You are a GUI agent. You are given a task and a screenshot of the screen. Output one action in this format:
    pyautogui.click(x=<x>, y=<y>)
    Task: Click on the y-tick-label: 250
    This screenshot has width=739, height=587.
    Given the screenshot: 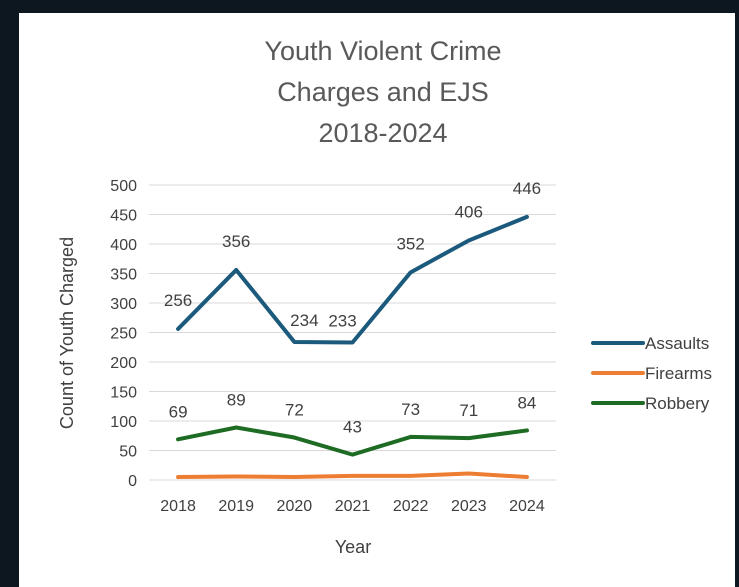 What is the action you would take?
    pyautogui.click(x=123, y=334)
    